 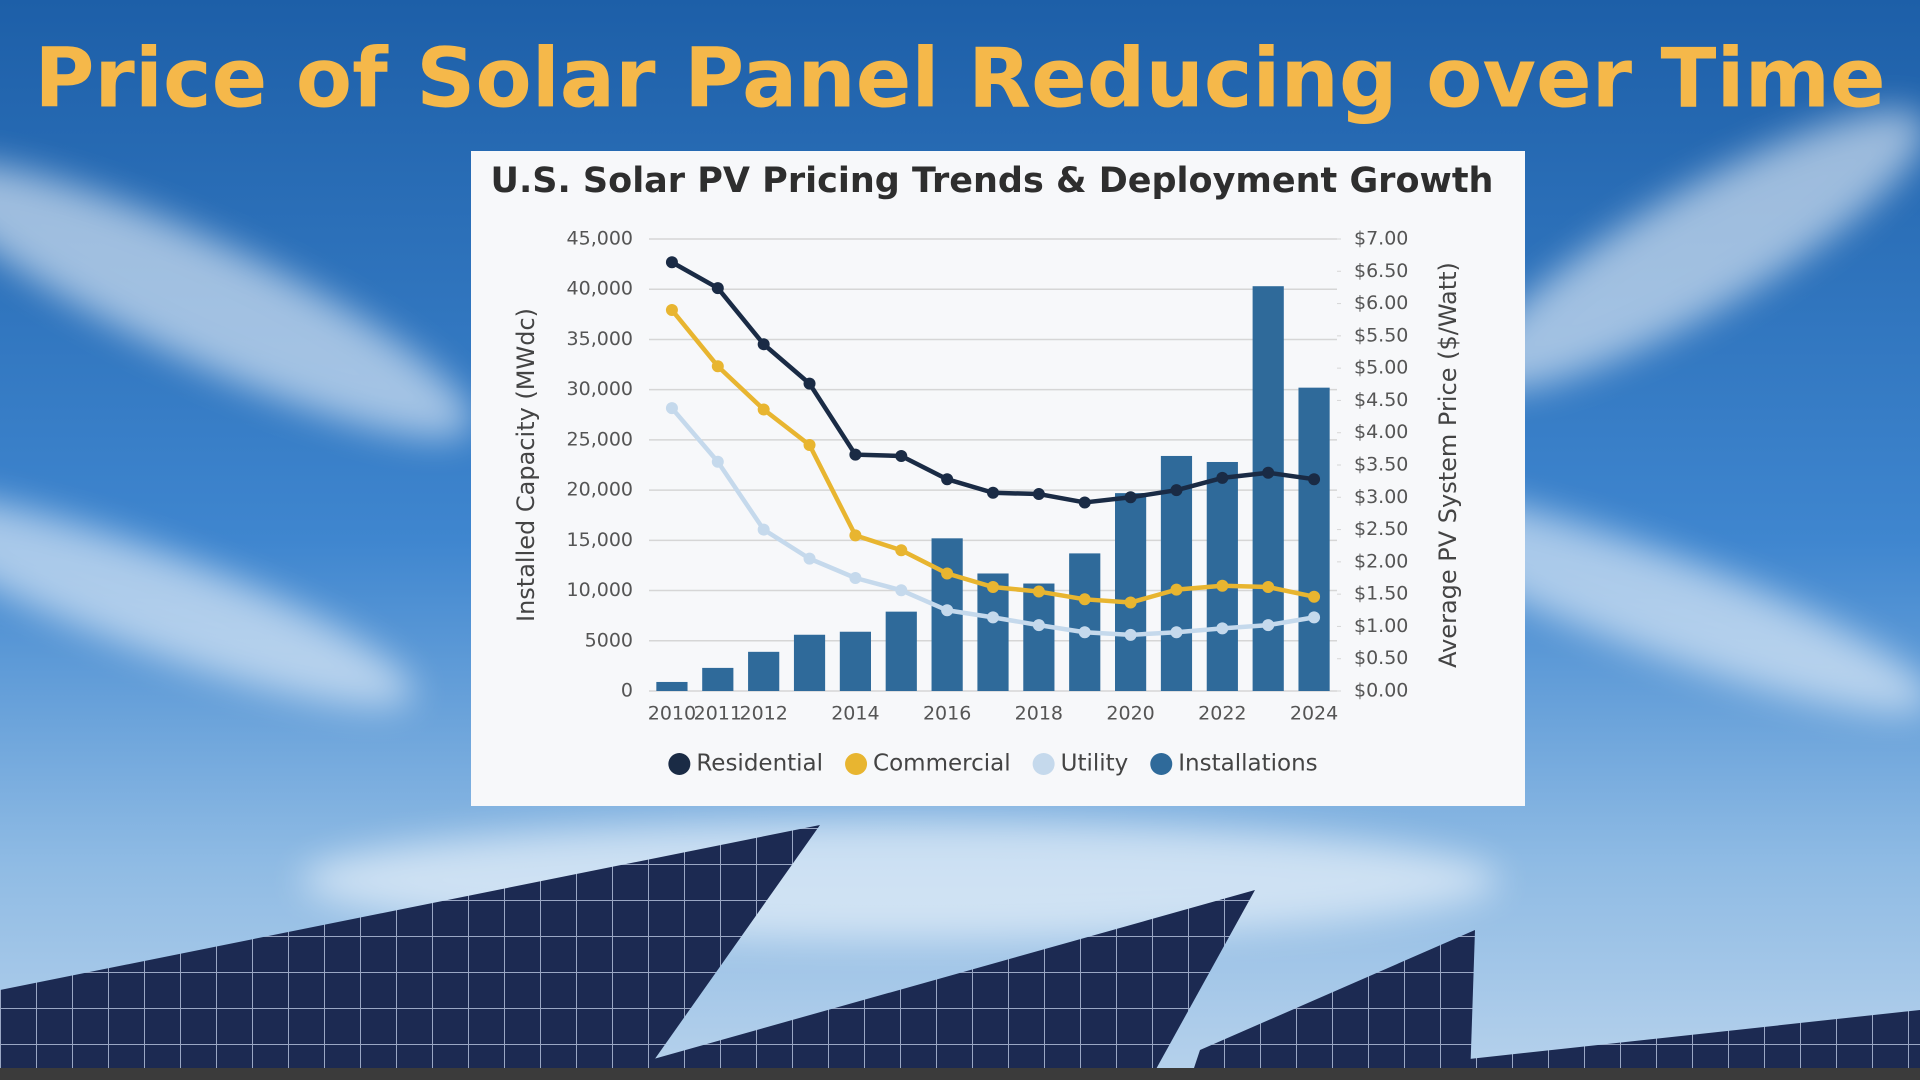 I want to click on y2-tick-label: $5.50, so click(x=1381, y=335).